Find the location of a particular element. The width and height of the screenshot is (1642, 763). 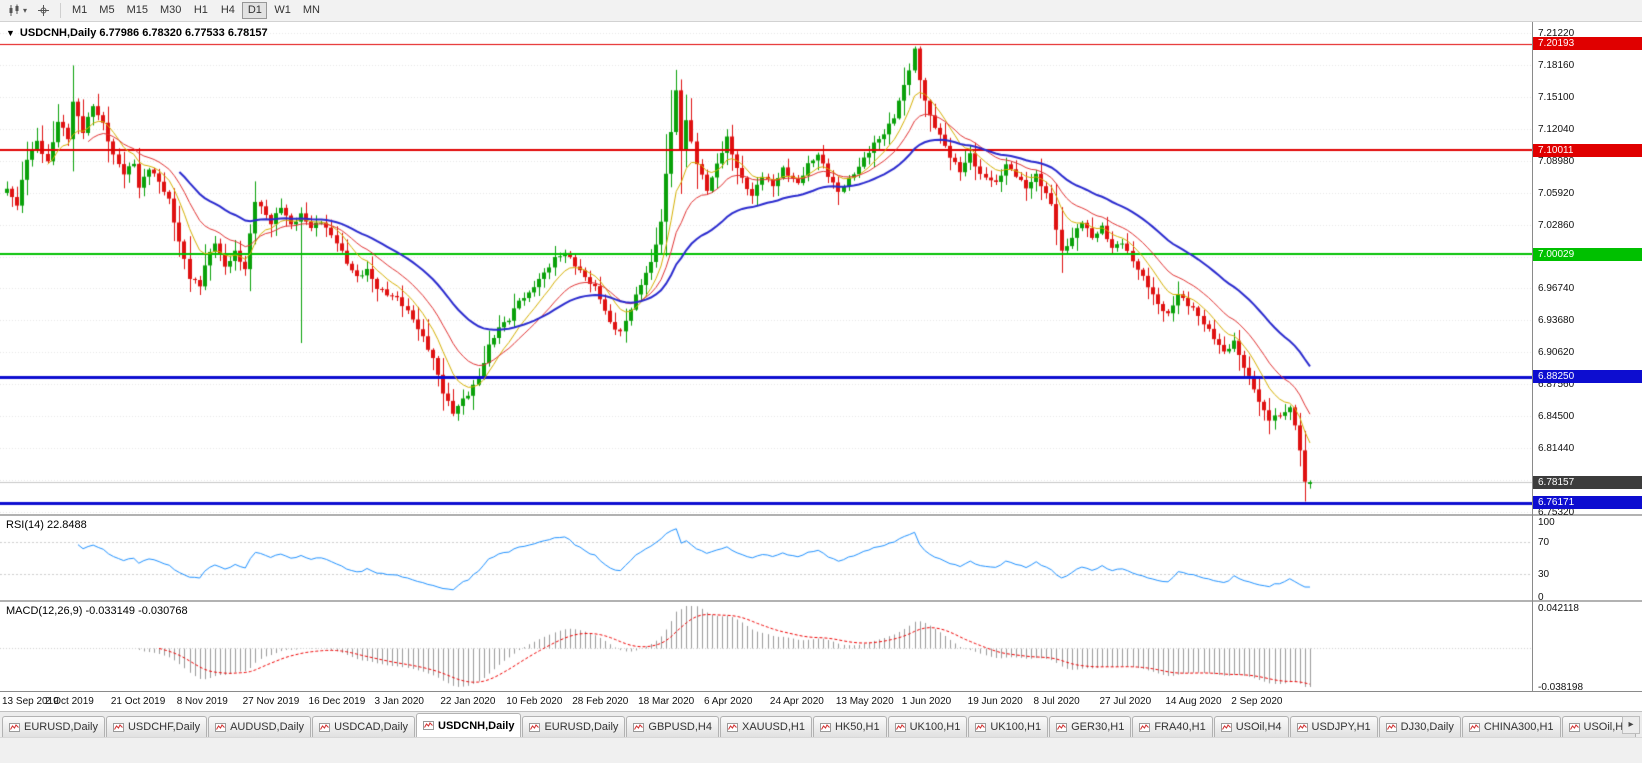

price-axis-tick: 6.90620 is located at coordinates (1556, 353).